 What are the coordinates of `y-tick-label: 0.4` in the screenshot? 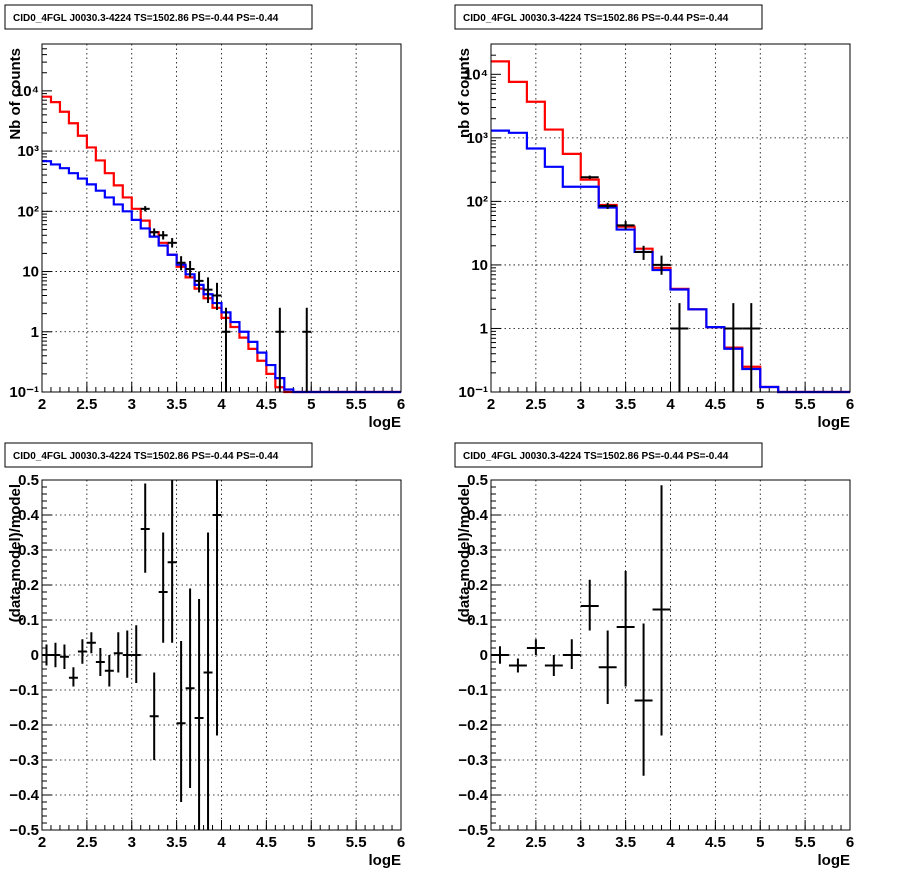 It's located at (478, 515).